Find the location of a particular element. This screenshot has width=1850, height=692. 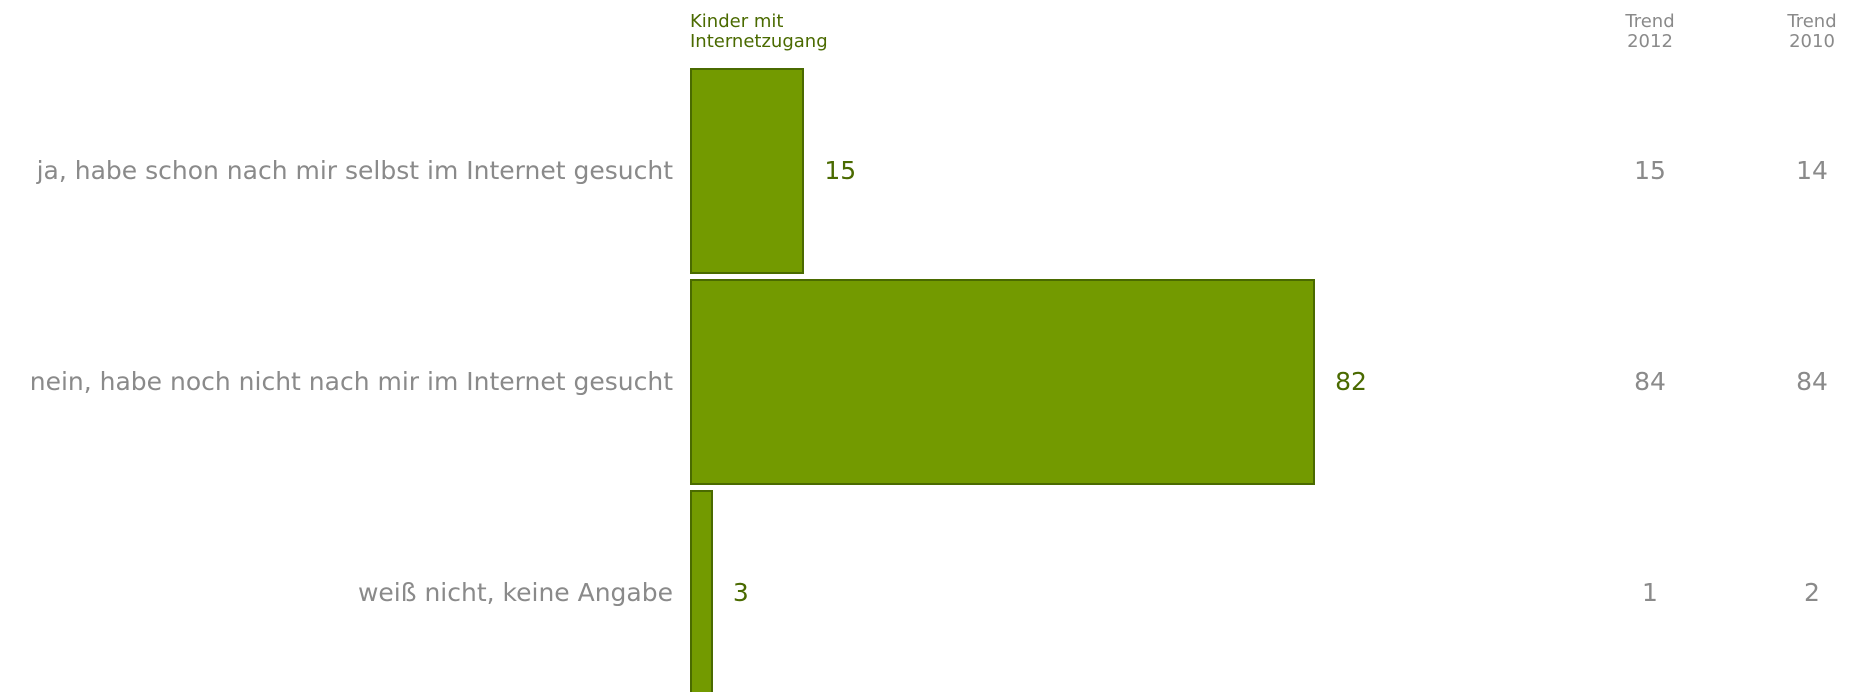

trend-value: 15 is located at coordinates (1650, 170).